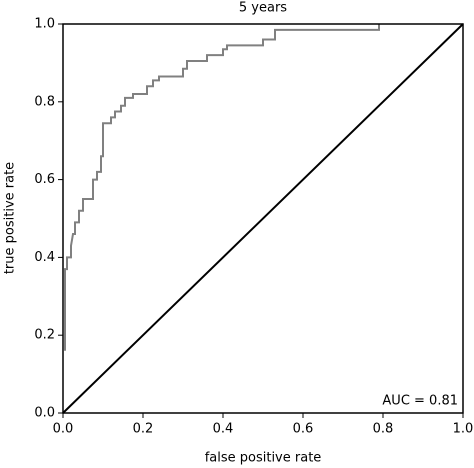 The image size is (474, 468). Describe the element at coordinates (263, 458) in the screenshot. I see `x-axis-label: false positive rate` at that location.